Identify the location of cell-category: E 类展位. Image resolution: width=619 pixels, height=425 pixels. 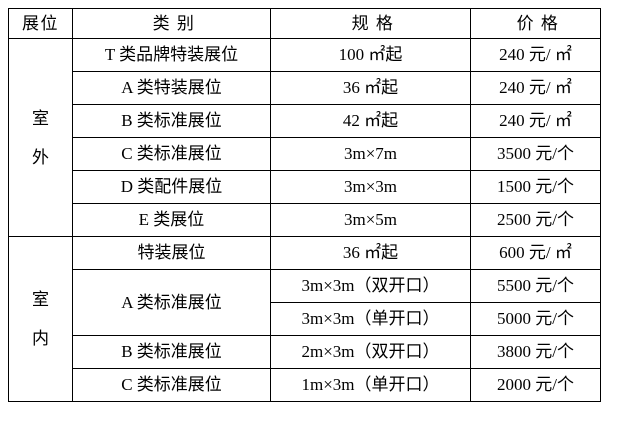
(171, 220).